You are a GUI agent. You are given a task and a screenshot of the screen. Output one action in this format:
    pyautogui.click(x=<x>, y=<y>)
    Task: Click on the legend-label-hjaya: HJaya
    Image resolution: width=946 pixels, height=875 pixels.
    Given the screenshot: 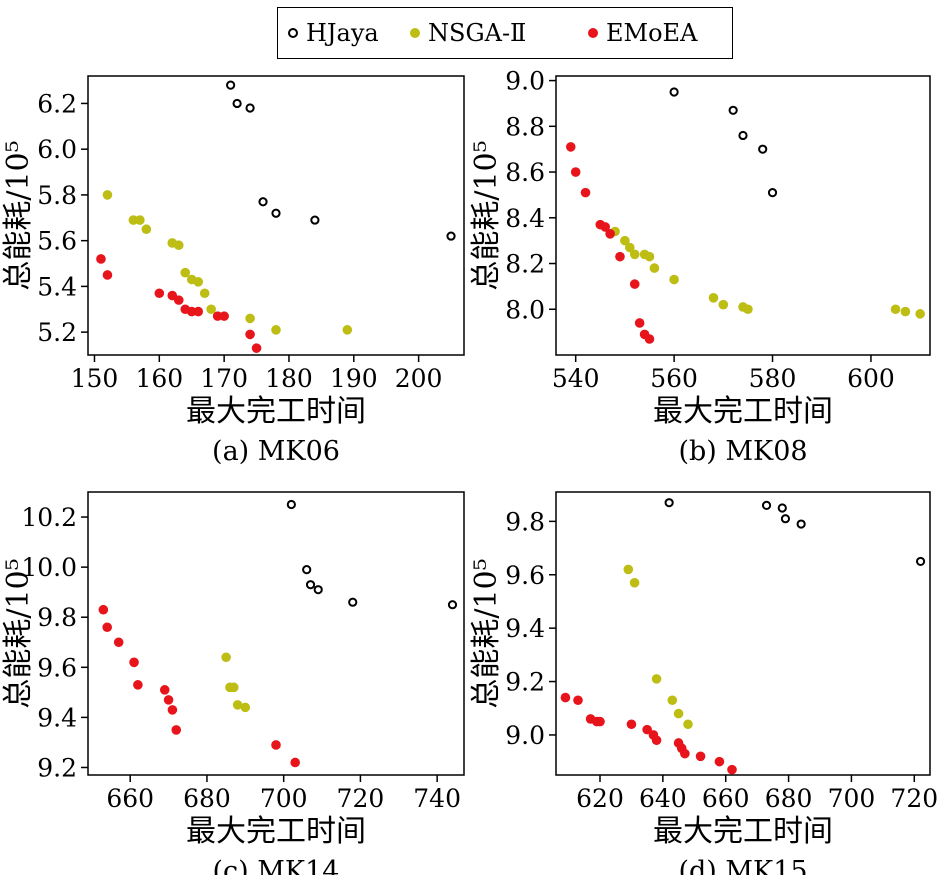 What is the action you would take?
    pyautogui.click(x=342, y=33)
    